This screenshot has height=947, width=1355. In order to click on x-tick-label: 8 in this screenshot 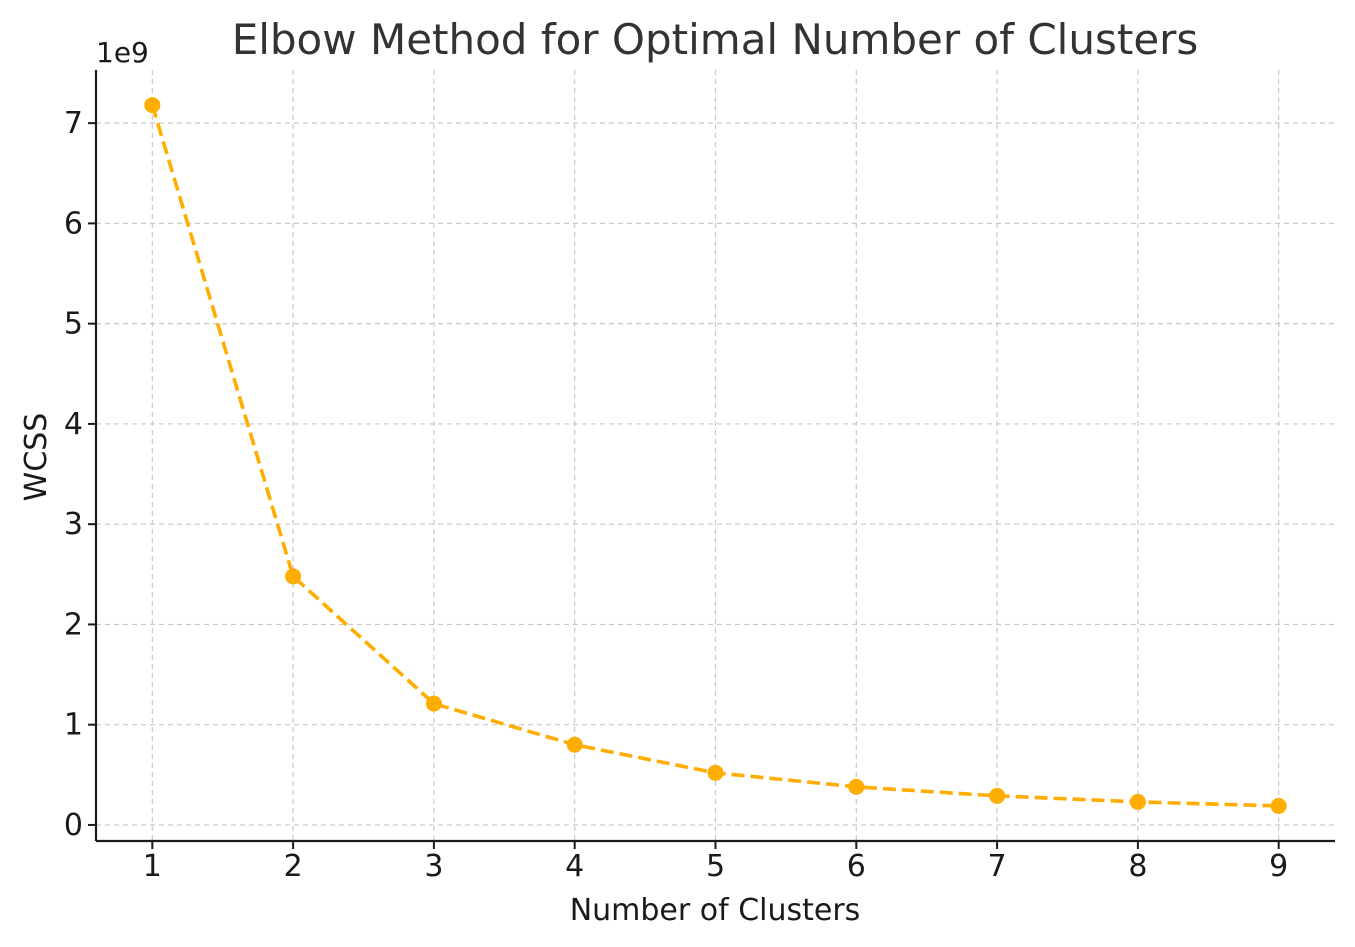, I will do `click(1137, 866)`.